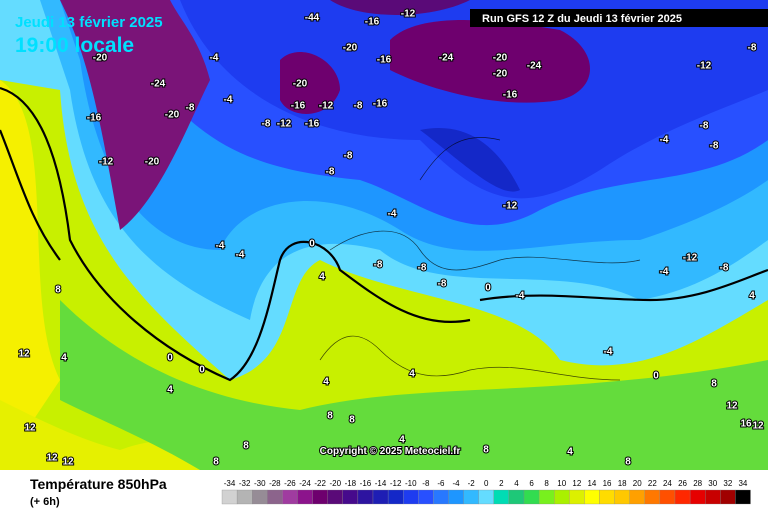  What do you see at coordinates (619, 18) in the screenshot?
I see `run-box` at bounding box center [619, 18].